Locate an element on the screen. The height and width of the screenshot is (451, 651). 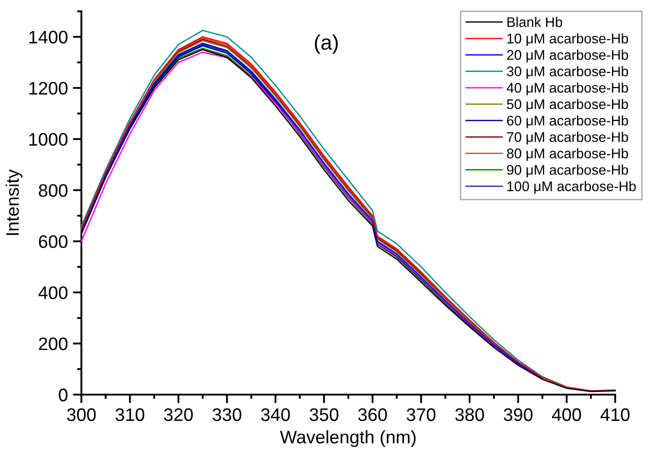
x-tick-label: 310 is located at coordinates (130, 415).